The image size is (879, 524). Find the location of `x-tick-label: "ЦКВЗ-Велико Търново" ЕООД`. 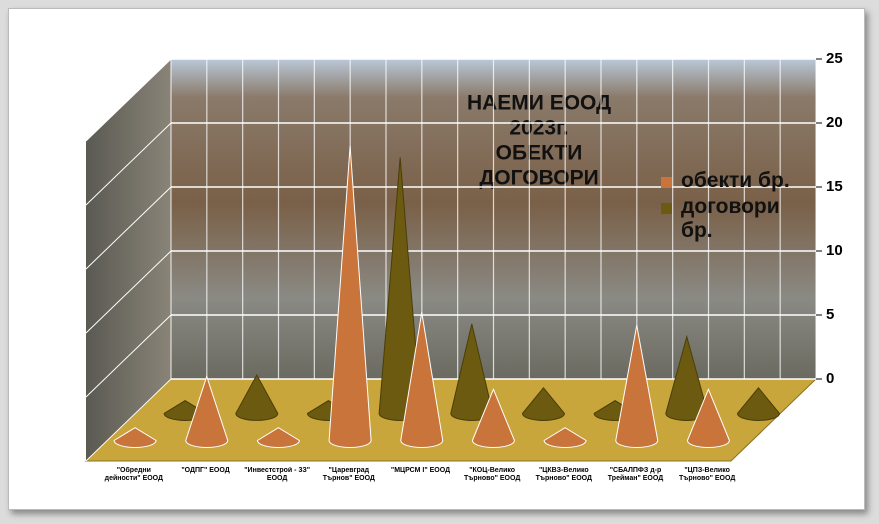

x-tick-label: "ЦКВЗ-Велико Търново" ЕООД is located at coordinates (564, 474).